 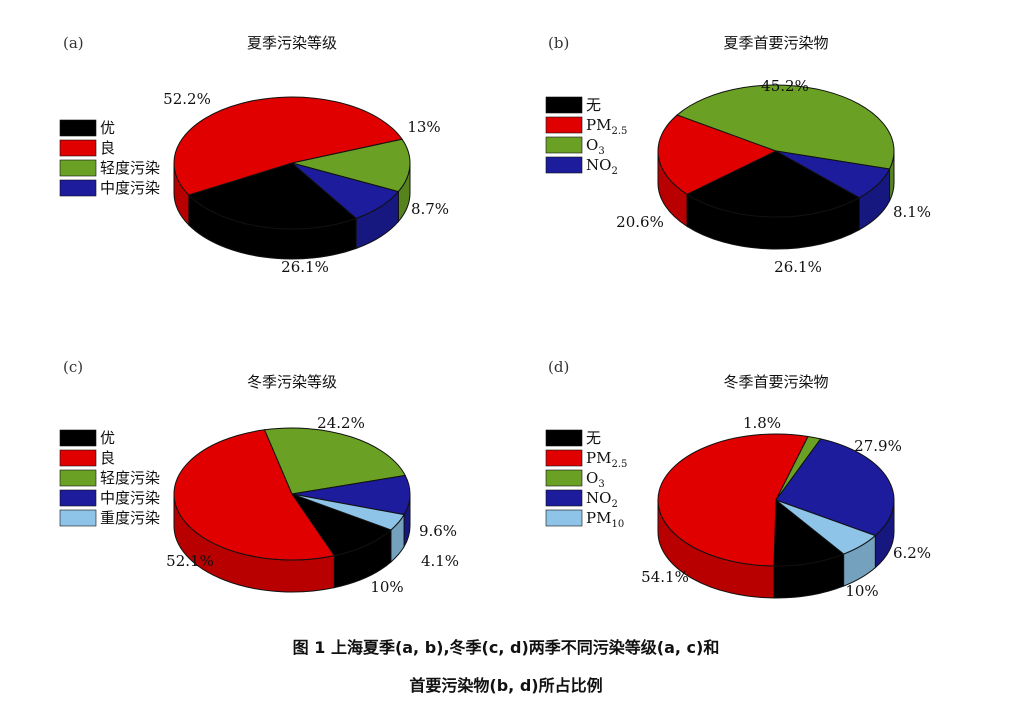 What do you see at coordinates (762, 423) in the screenshot?
I see `slice-value-label: 1.8%` at bounding box center [762, 423].